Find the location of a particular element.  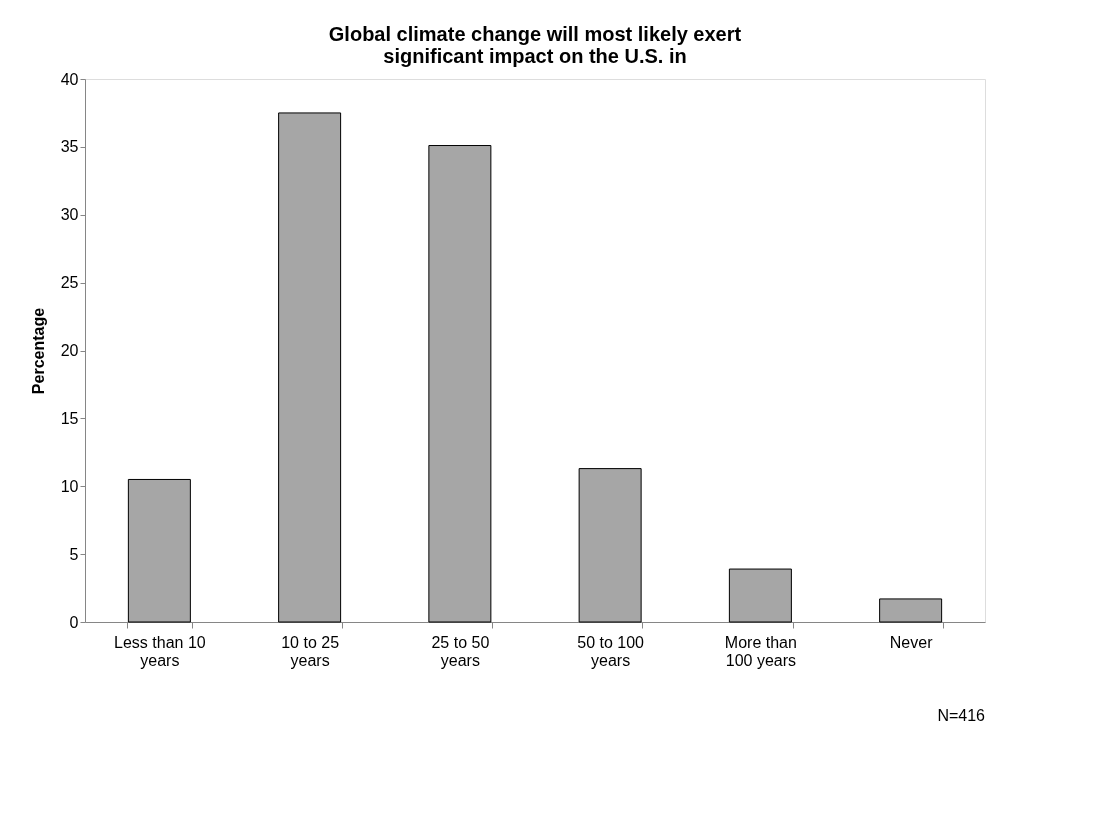

y-tick-label: 10 is located at coordinates (69, 486).